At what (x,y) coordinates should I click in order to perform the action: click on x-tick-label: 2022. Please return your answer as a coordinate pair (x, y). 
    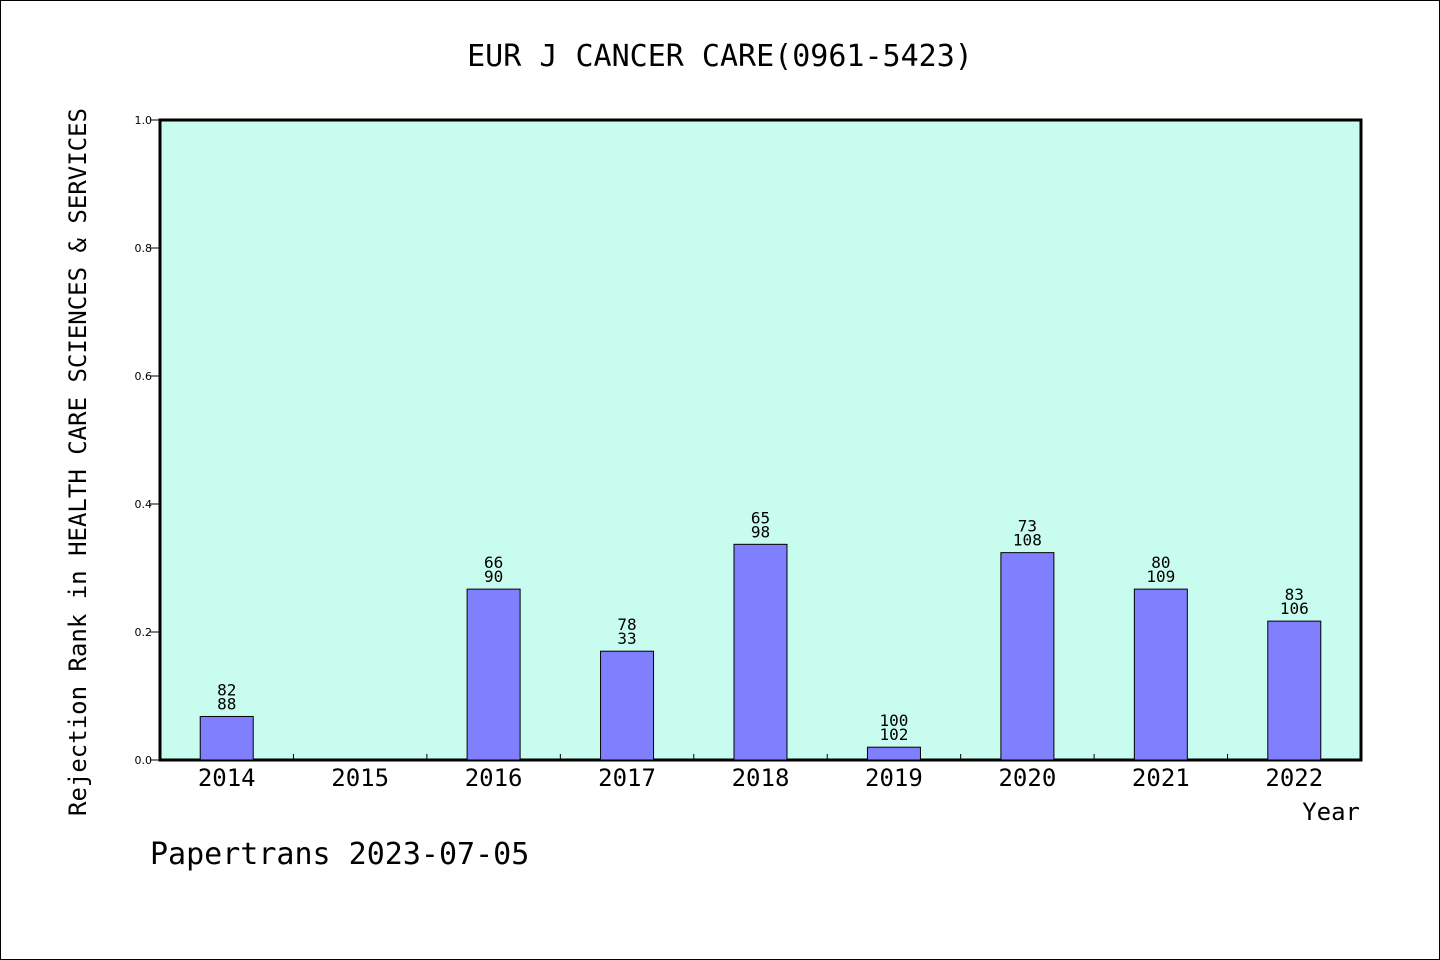
    Looking at the image, I should click on (1294, 778).